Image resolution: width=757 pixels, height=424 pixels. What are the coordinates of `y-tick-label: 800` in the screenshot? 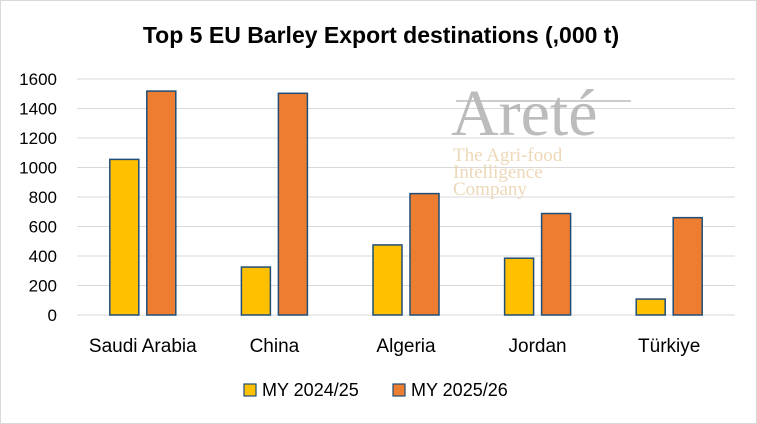 It's located at (43, 197).